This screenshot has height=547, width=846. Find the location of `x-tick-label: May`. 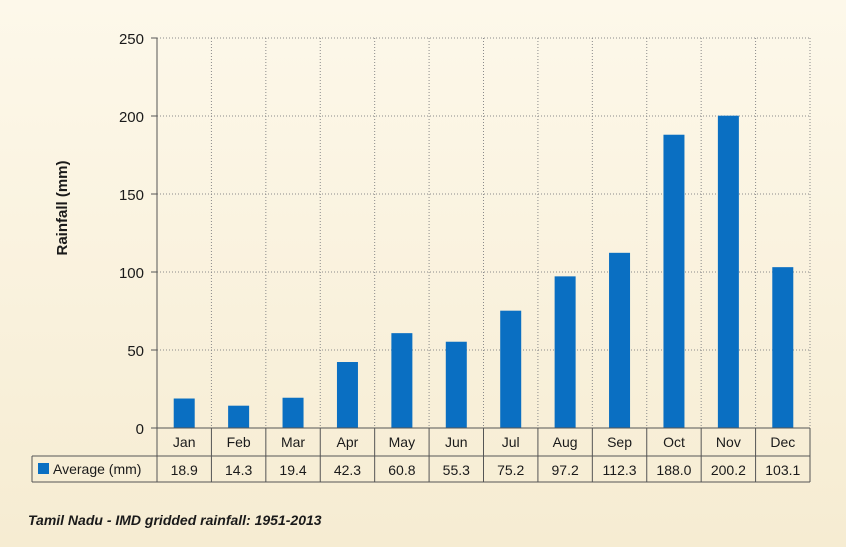

x-tick-label: May is located at coordinates (402, 442).